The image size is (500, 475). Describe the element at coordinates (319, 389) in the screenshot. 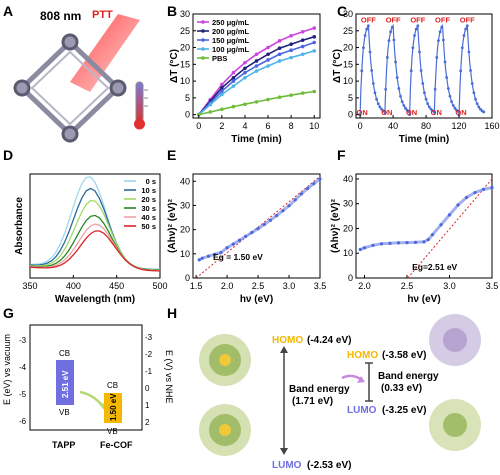

I see `band-1-label: Band energy` at that location.